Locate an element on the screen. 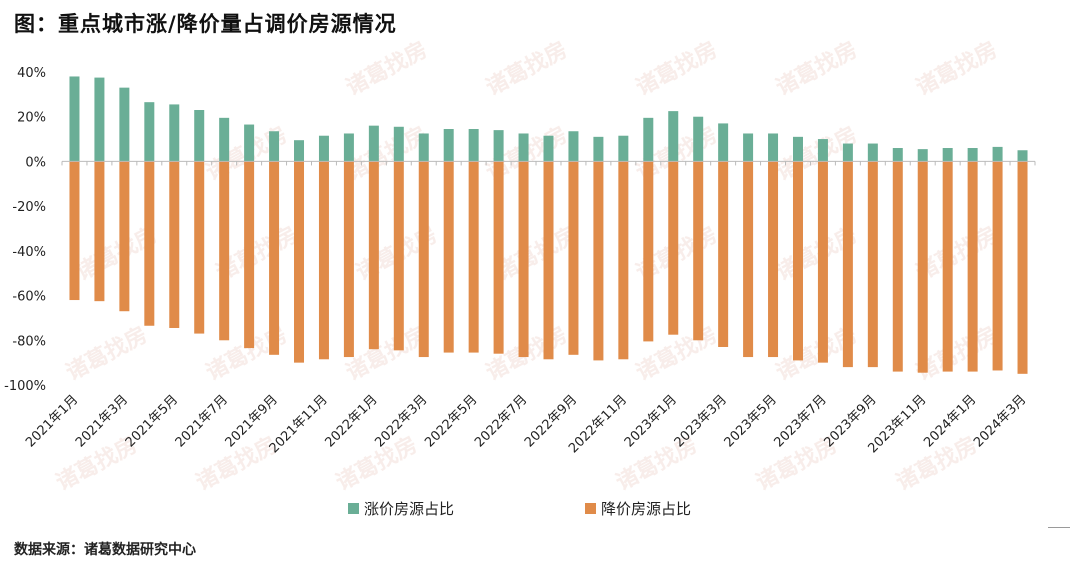  y-axis: 40% 20% 0% -20% -40% -60% -80% -100% is located at coordinates (25, 230).